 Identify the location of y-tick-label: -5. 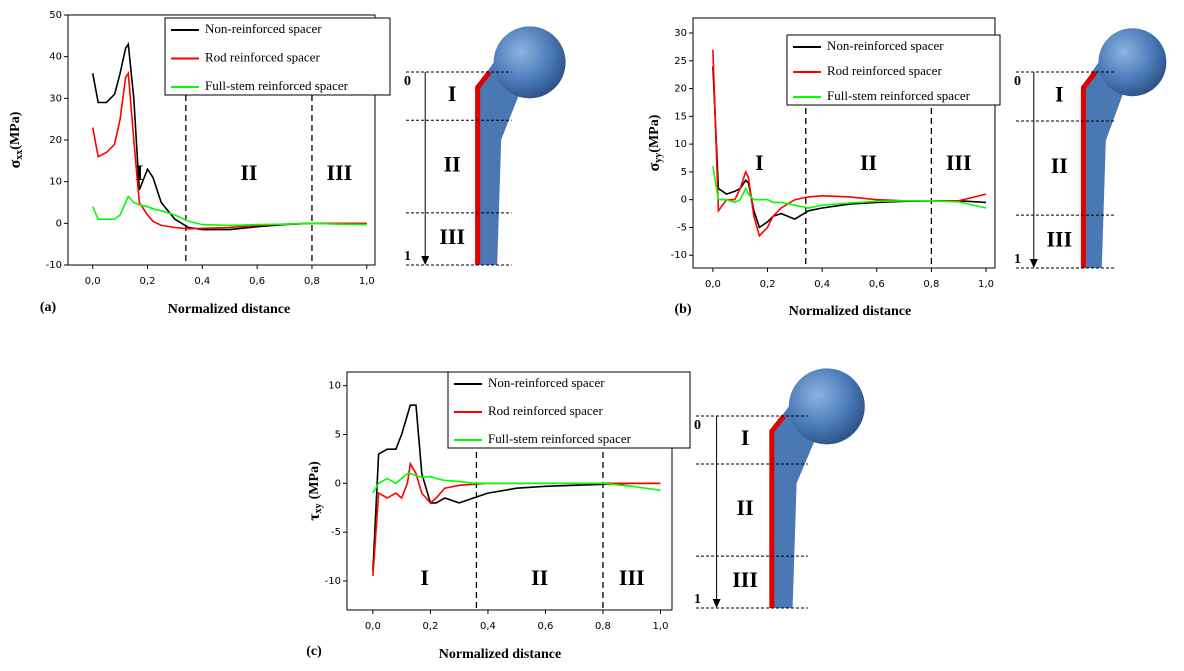
(682, 227).